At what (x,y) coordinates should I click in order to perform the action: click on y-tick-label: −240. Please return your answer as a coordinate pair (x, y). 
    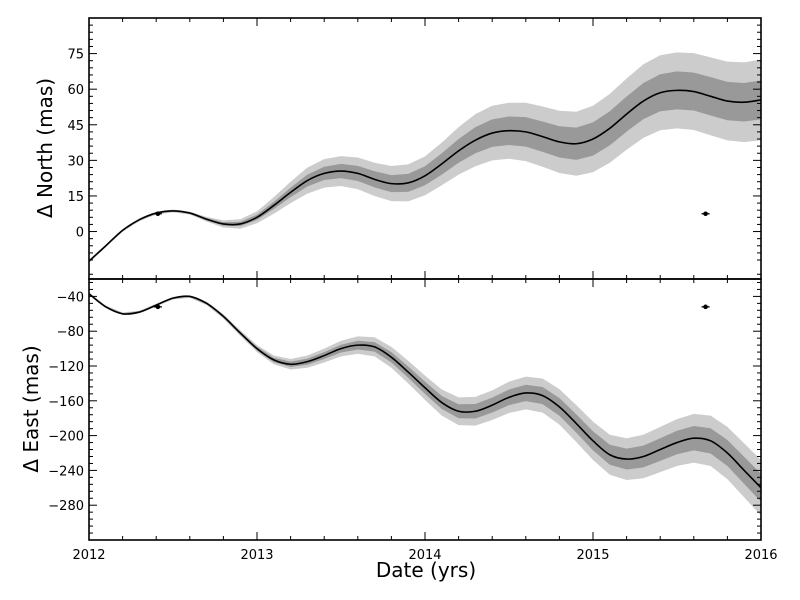
    Looking at the image, I should click on (66, 471).